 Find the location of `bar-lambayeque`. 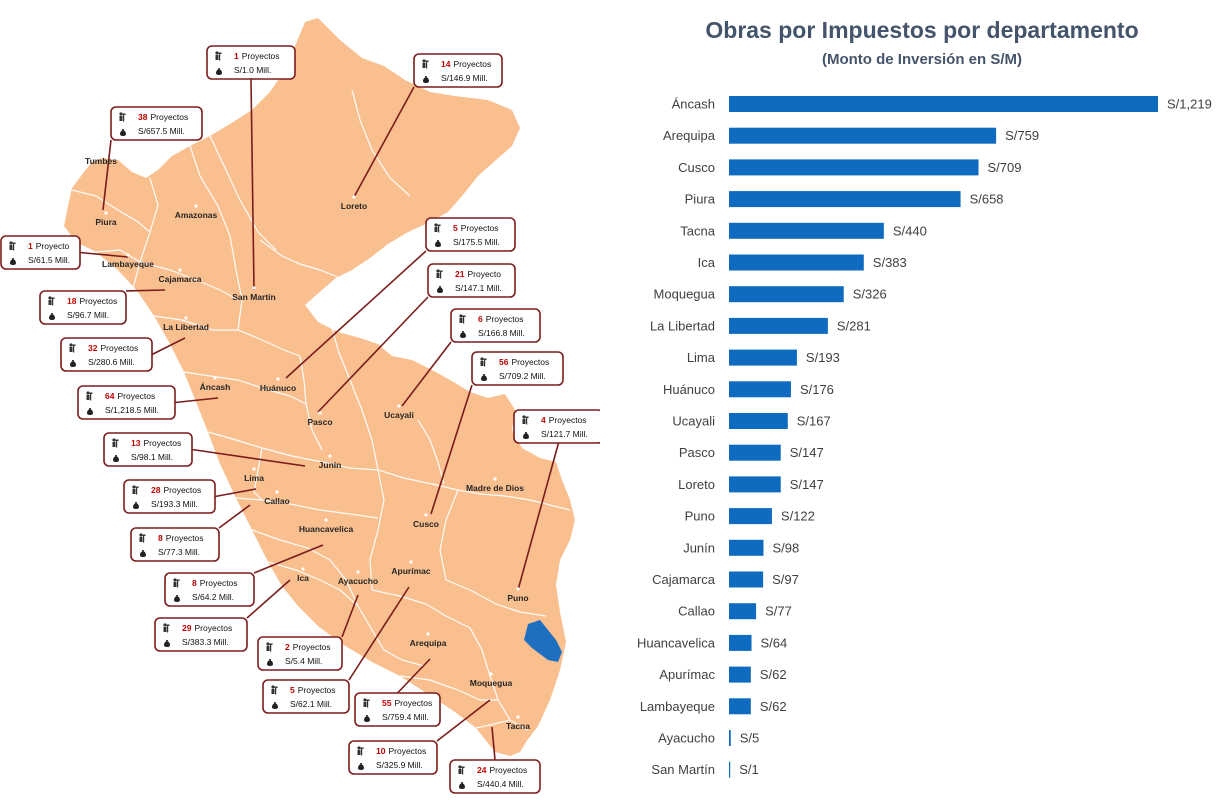

bar-lambayeque is located at coordinates (740, 706).